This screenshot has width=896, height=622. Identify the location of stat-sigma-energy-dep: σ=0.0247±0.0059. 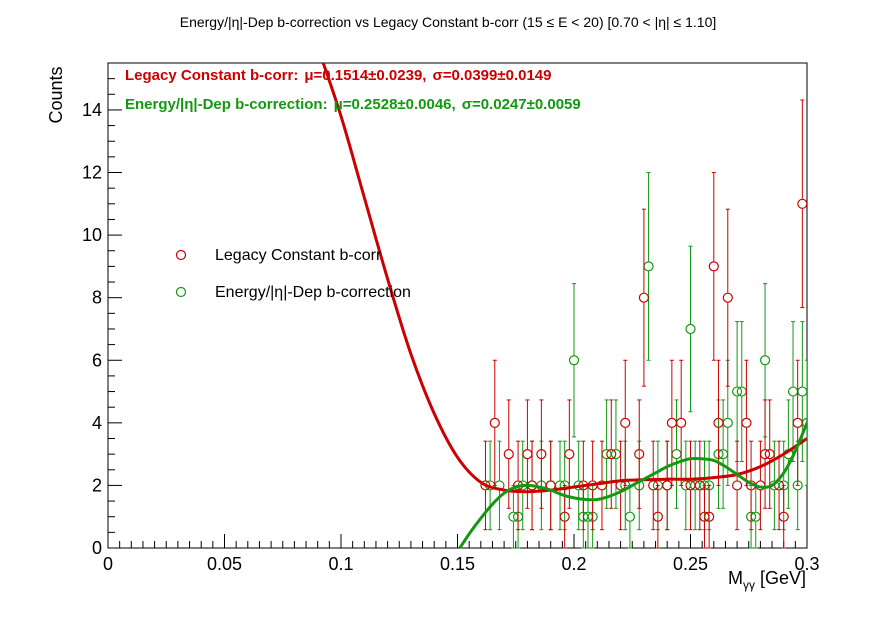
(521, 104).